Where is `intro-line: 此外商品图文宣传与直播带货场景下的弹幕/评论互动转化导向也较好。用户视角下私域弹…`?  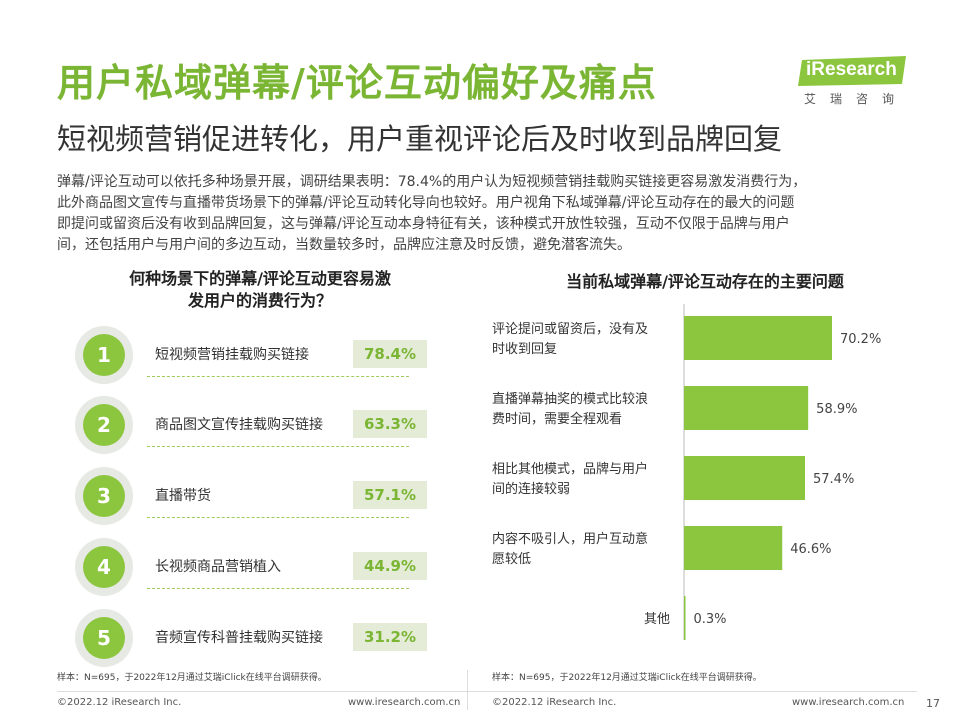 intro-line: 此外商品图文宣传与直播带货场景下的弹幕/评论互动转化导向也较好。用户视角下私域弹… is located at coordinates (426, 203).